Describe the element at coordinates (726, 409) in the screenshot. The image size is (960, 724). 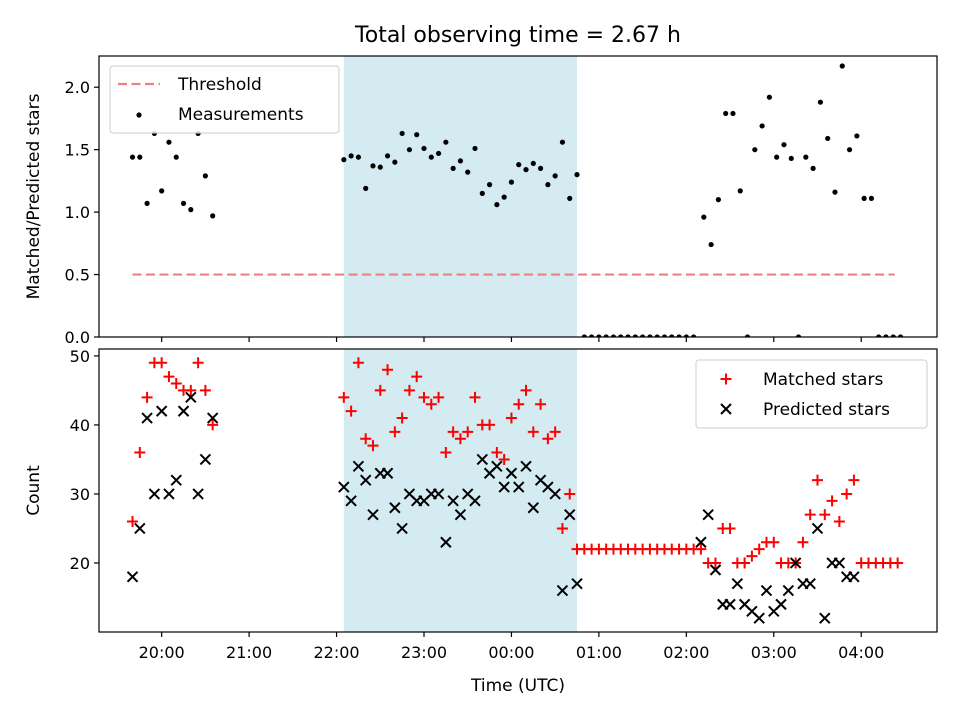
I see `legend-predicted-swatch` at that location.